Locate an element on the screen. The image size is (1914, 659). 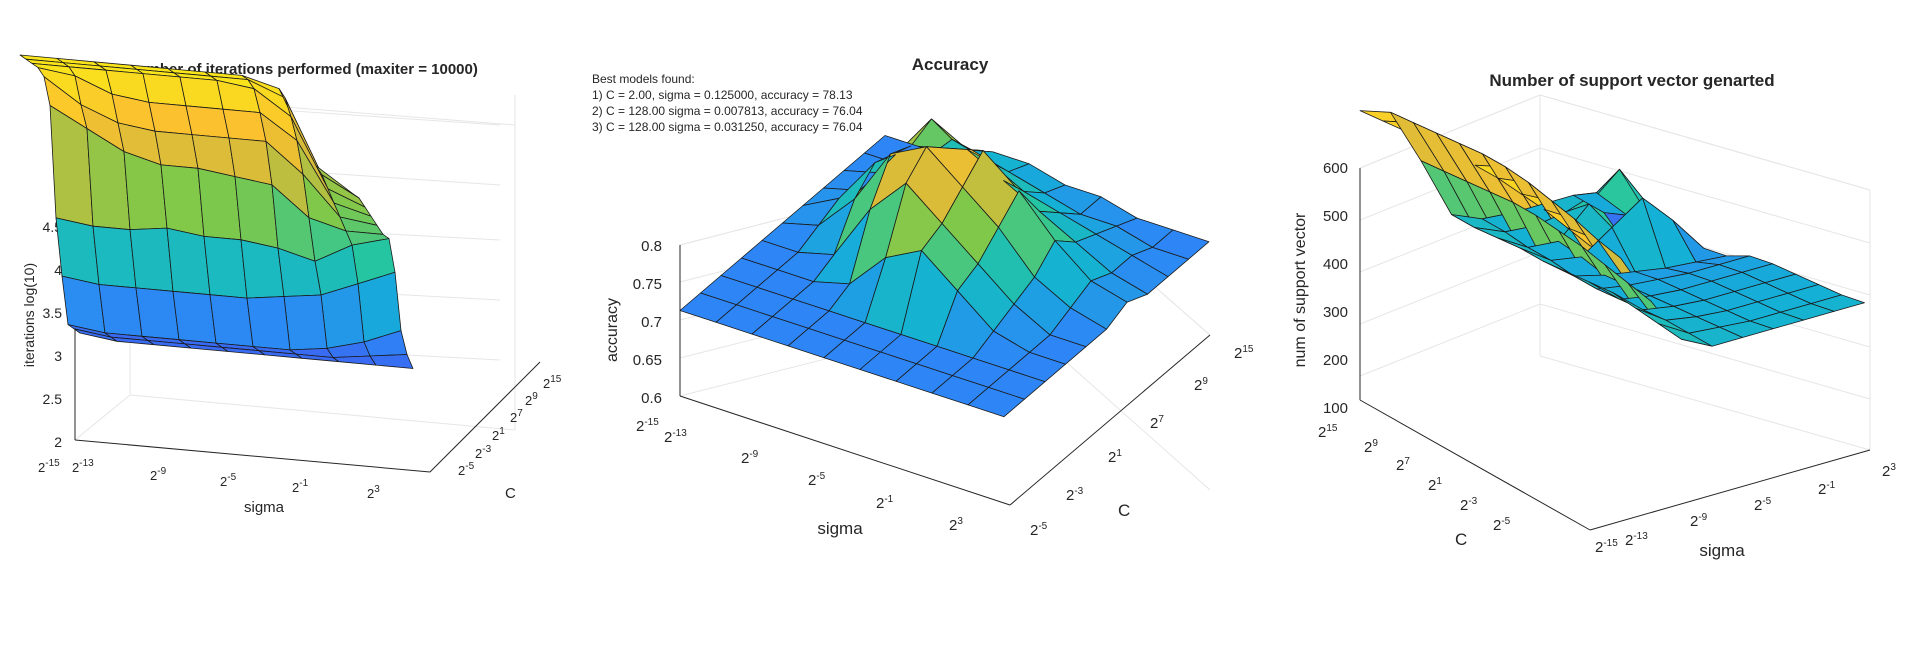
z-tick-label: 4 is located at coordinates (58, 270).